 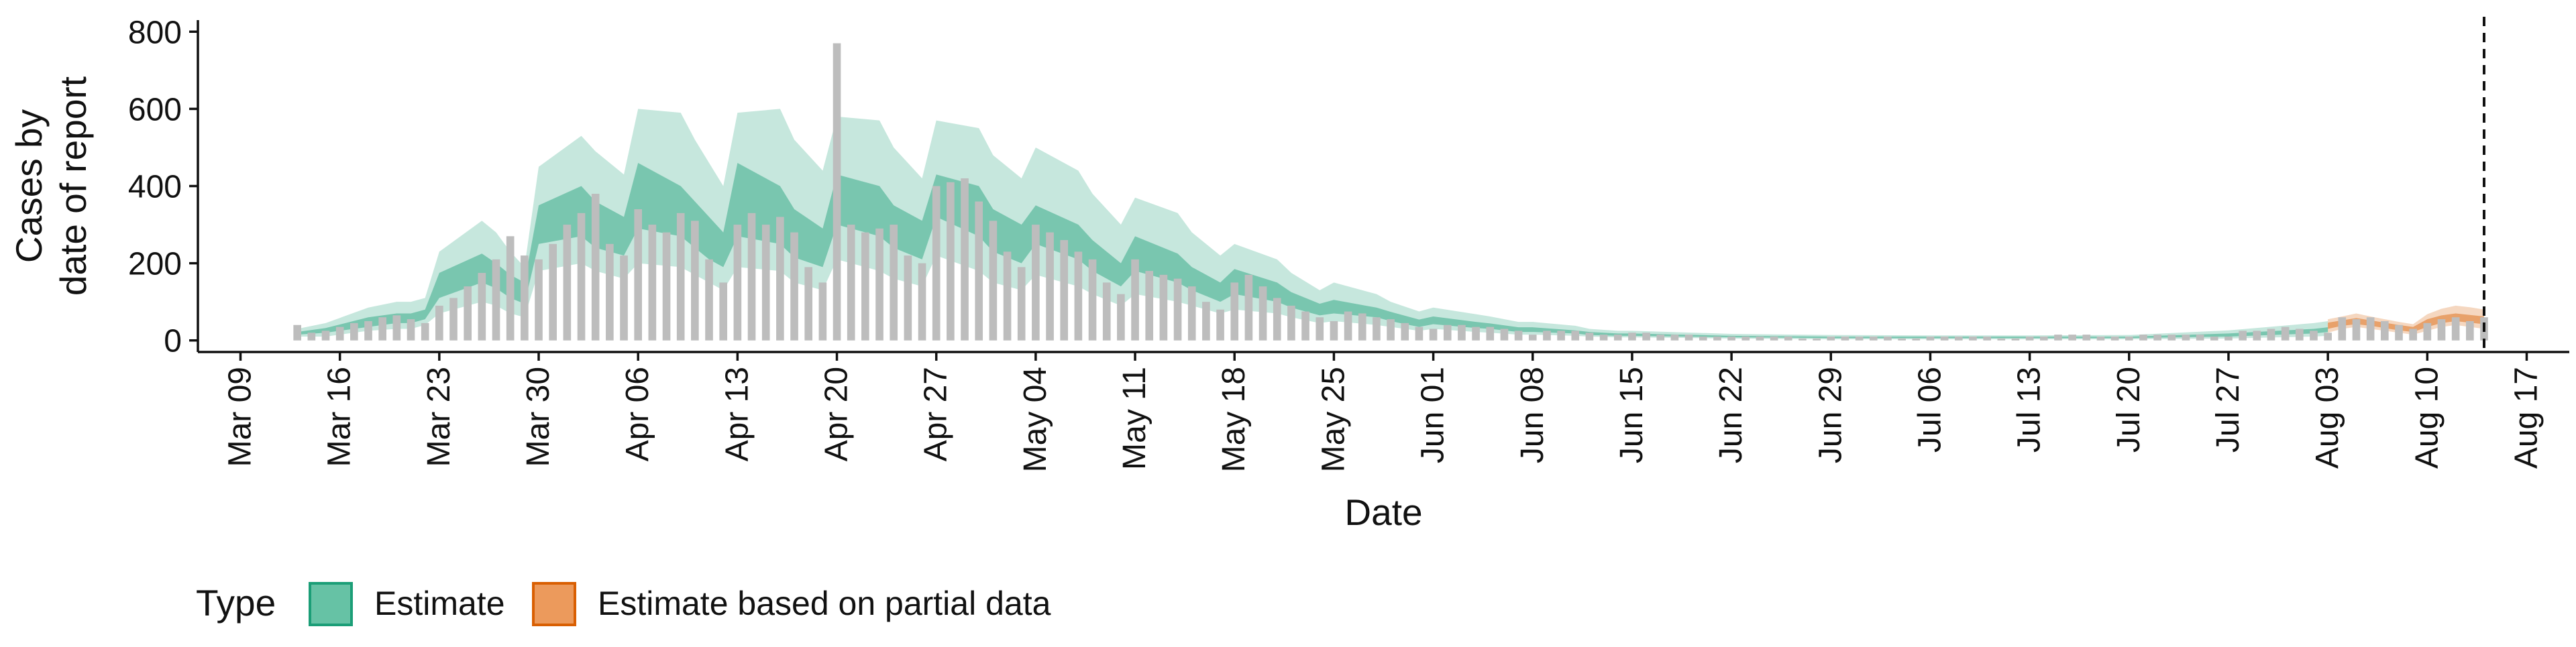 What do you see at coordinates (2427, 418) in the screenshot?
I see `x-tick-label: Aug 10` at bounding box center [2427, 418].